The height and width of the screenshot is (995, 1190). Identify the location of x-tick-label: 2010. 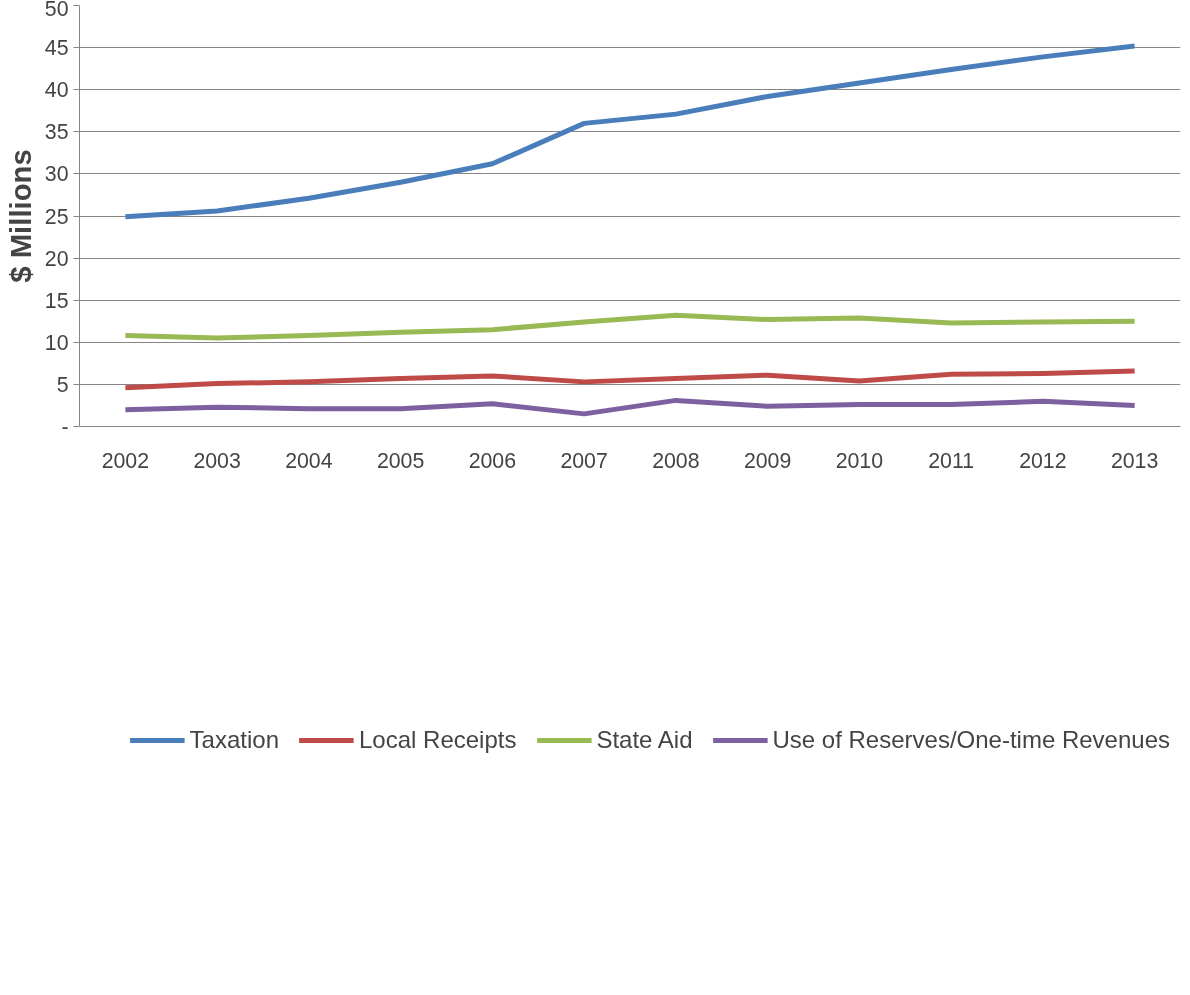
(859, 460).